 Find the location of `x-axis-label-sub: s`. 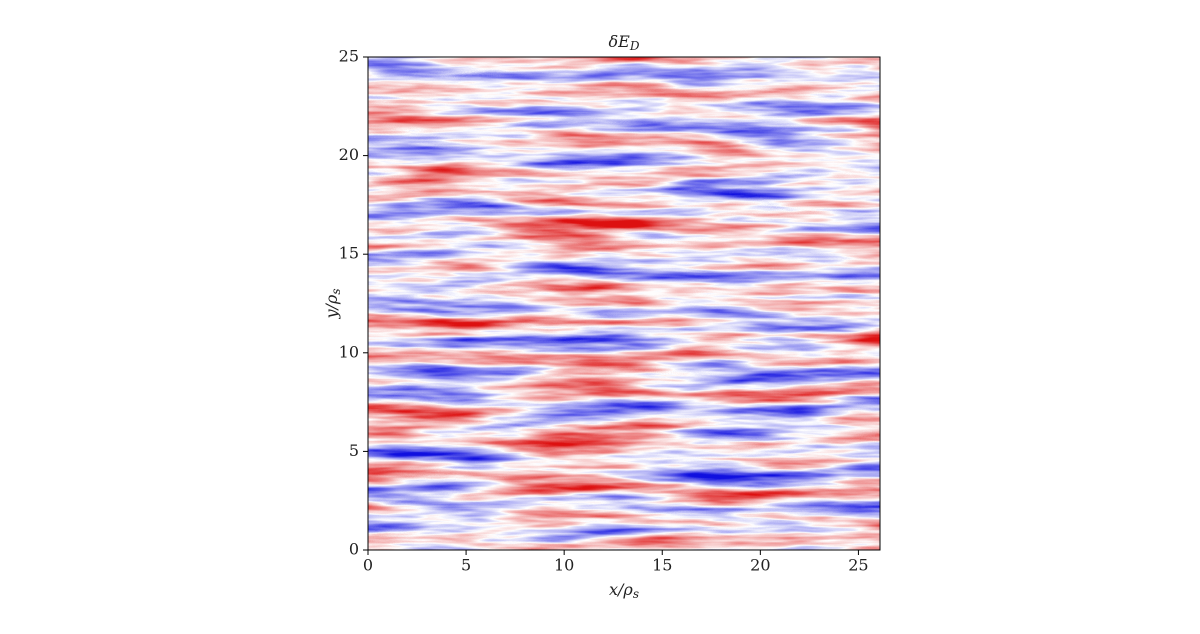

x-axis-label-sub: s is located at coordinates (636, 594).